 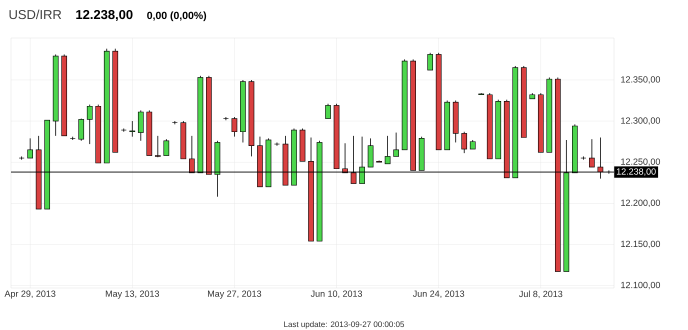 What do you see at coordinates (104, 15) in the screenshot?
I see `chart-subtitle: 12.238,00` at bounding box center [104, 15].